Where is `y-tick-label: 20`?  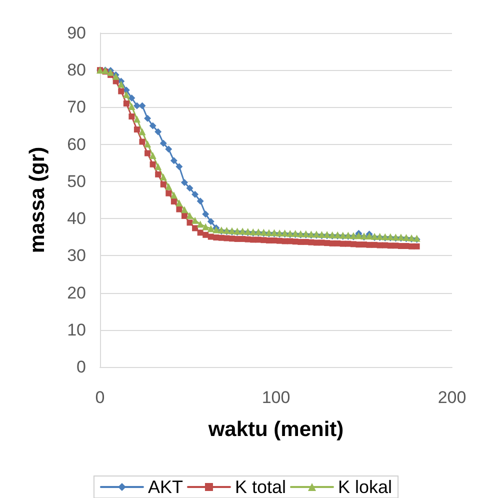
y-tick-label: 20 is located at coordinates (76, 292).